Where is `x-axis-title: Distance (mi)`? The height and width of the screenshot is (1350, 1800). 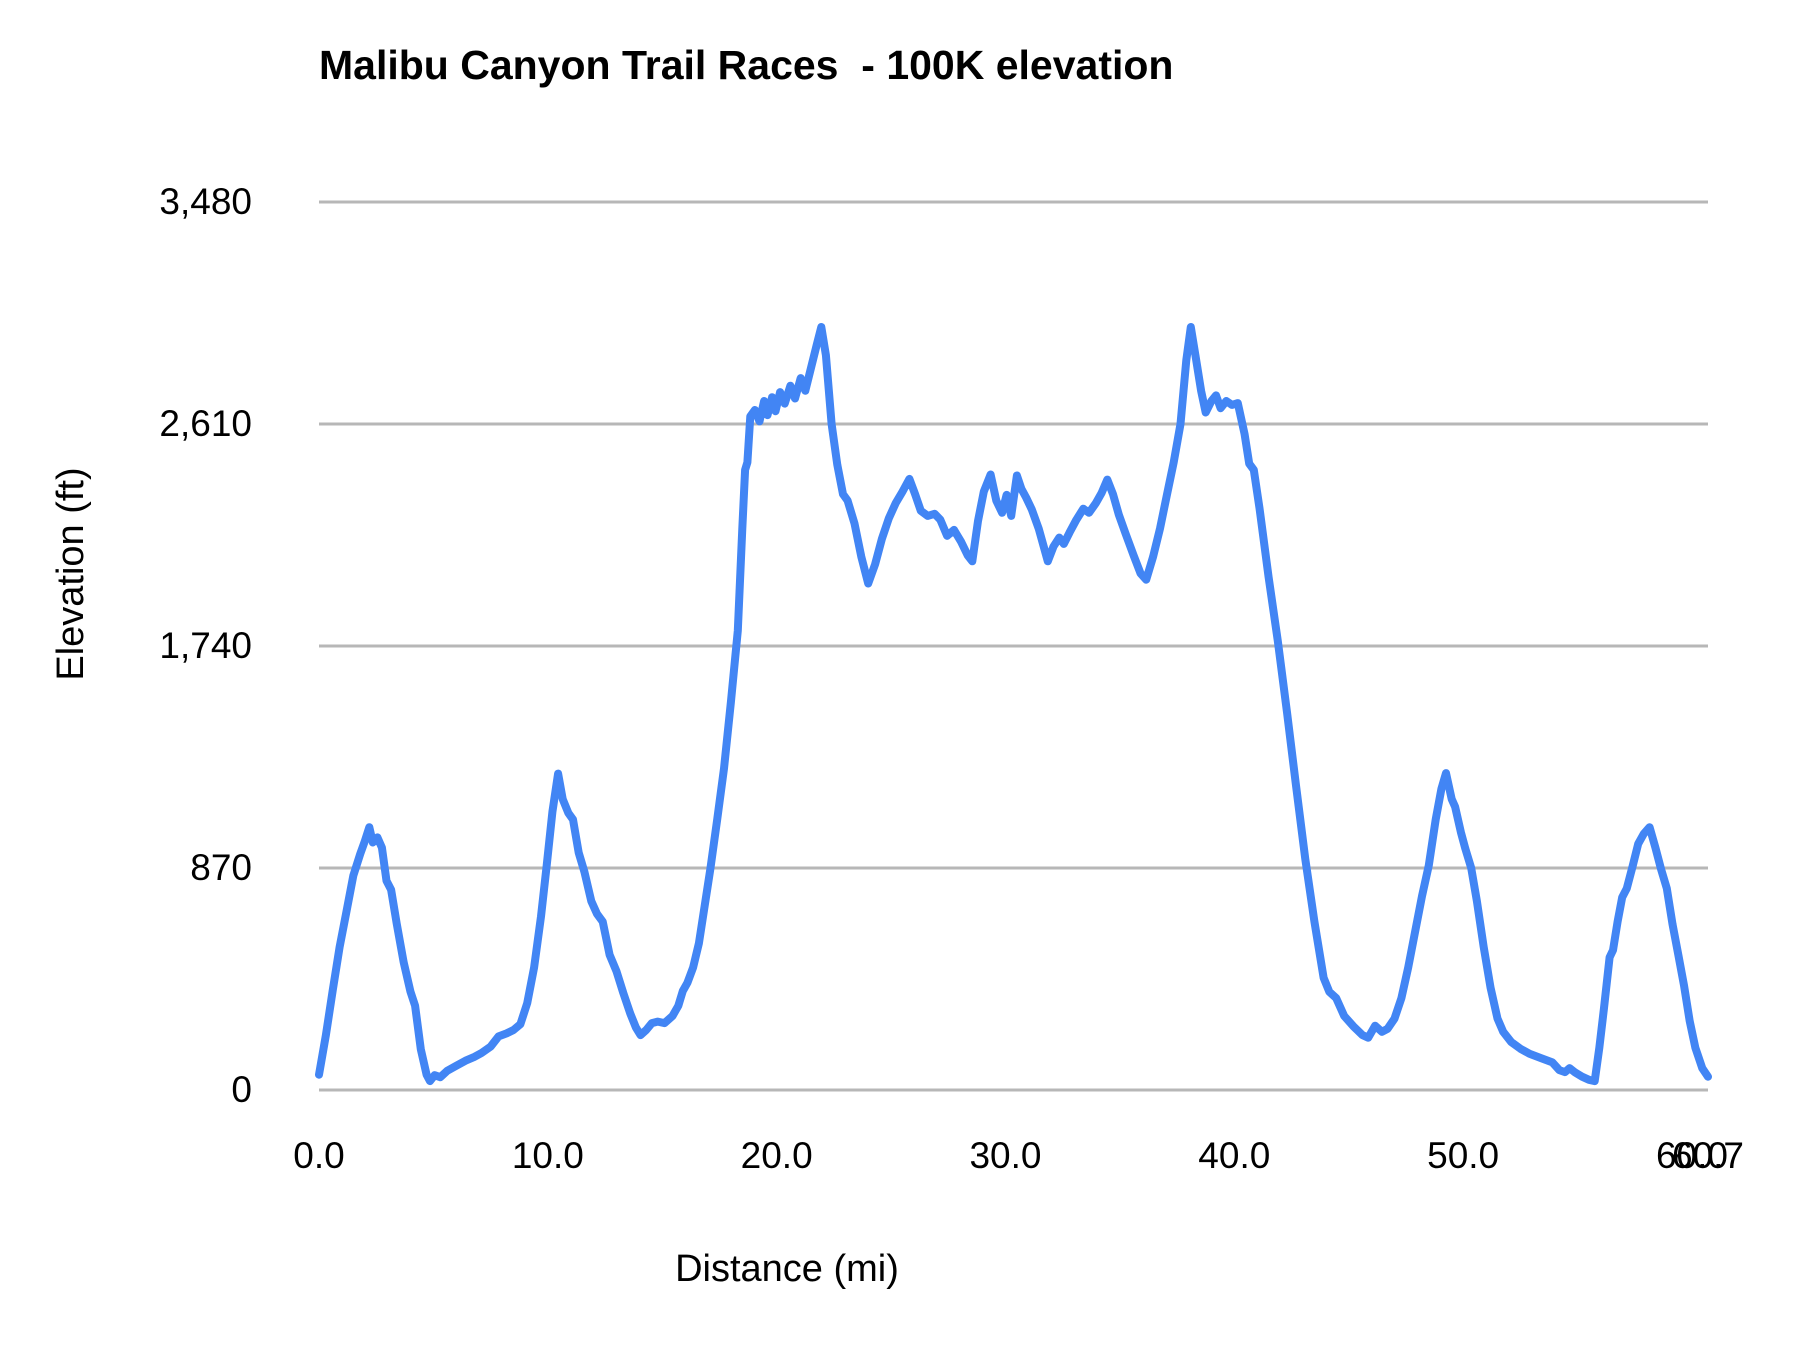 x-axis-title: Distance (mi) is located at coordinates (787, 1269).